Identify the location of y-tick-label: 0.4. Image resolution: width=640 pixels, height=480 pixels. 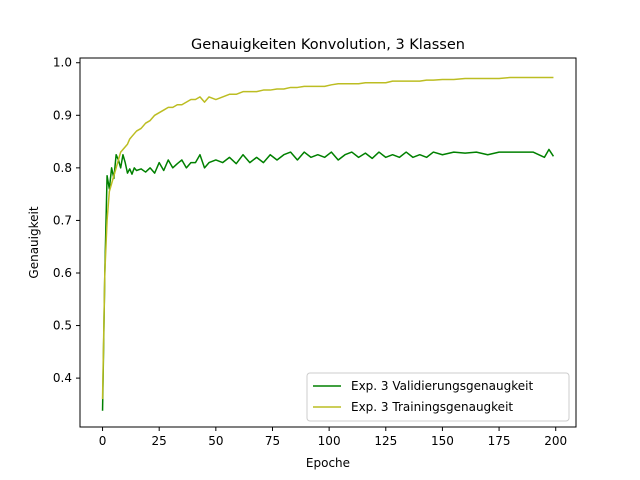
(62, 378).